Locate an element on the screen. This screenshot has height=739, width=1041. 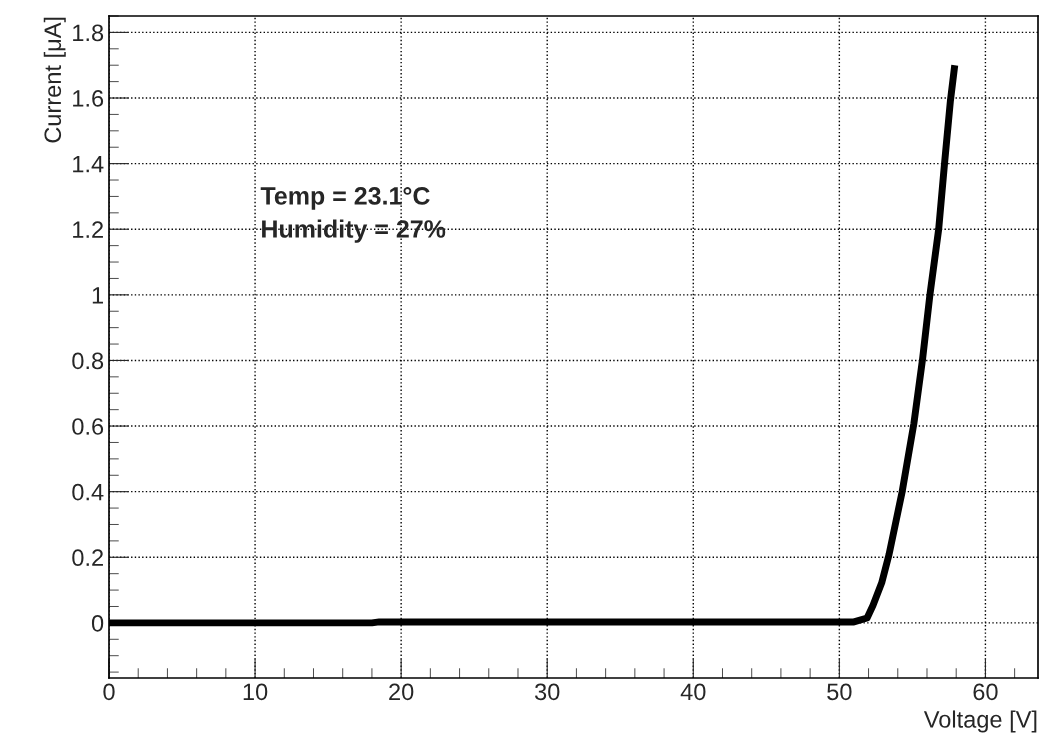
annotation: Humidity = 27% is located at coordinates (354, 231).